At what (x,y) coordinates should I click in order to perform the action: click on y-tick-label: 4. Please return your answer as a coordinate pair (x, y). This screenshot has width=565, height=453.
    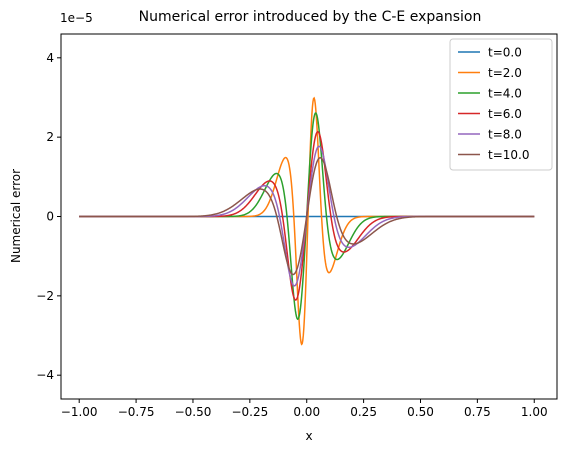
    Looking at the image, I should click on (50, 58).